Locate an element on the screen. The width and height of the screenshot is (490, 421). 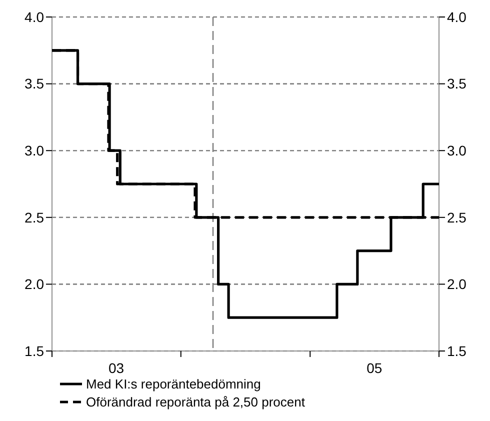
legend-label: Oförändrad reporänta på 2,50 procent is located at coordinates (196, 402).